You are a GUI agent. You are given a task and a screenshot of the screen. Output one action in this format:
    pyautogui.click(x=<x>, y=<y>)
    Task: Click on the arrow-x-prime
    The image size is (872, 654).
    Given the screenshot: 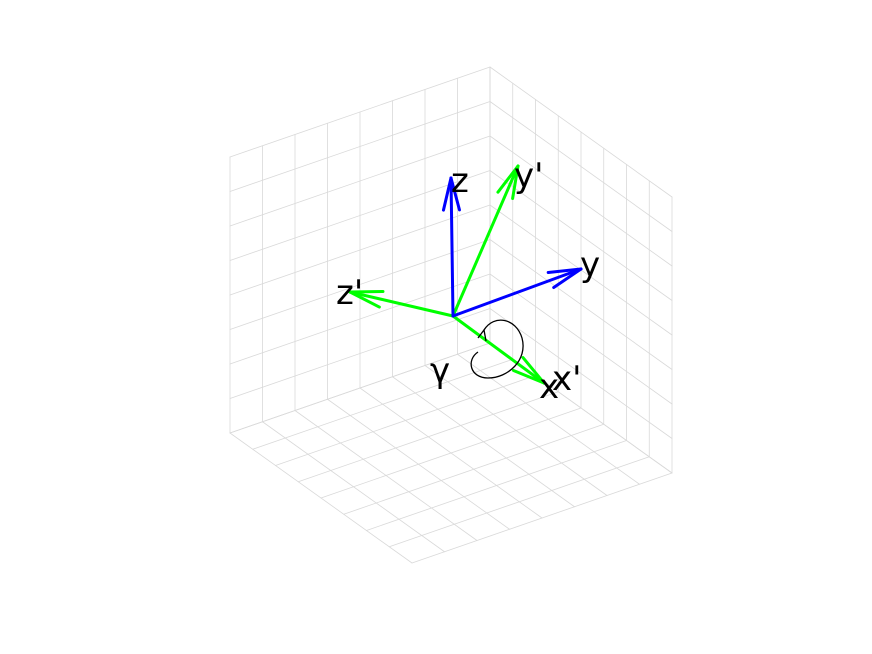 What is the action you would take?
    pyautogui.click(x=498, y=349)
    